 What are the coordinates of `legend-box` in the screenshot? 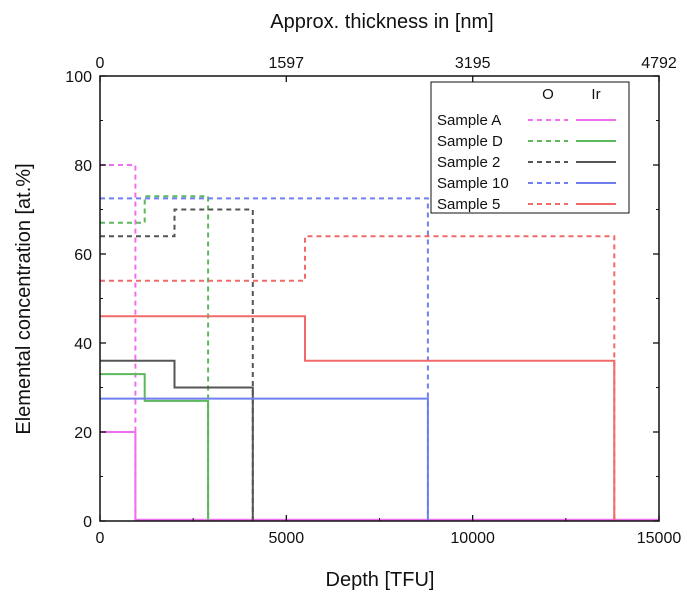 It's located at (530, 147).